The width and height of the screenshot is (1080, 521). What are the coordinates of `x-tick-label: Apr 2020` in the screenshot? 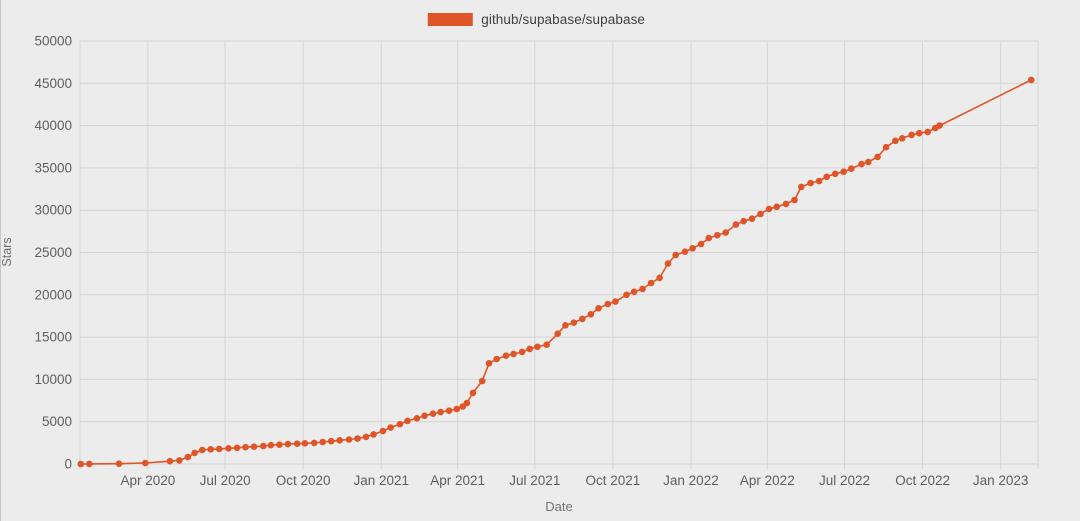 It's located at (147, 480).